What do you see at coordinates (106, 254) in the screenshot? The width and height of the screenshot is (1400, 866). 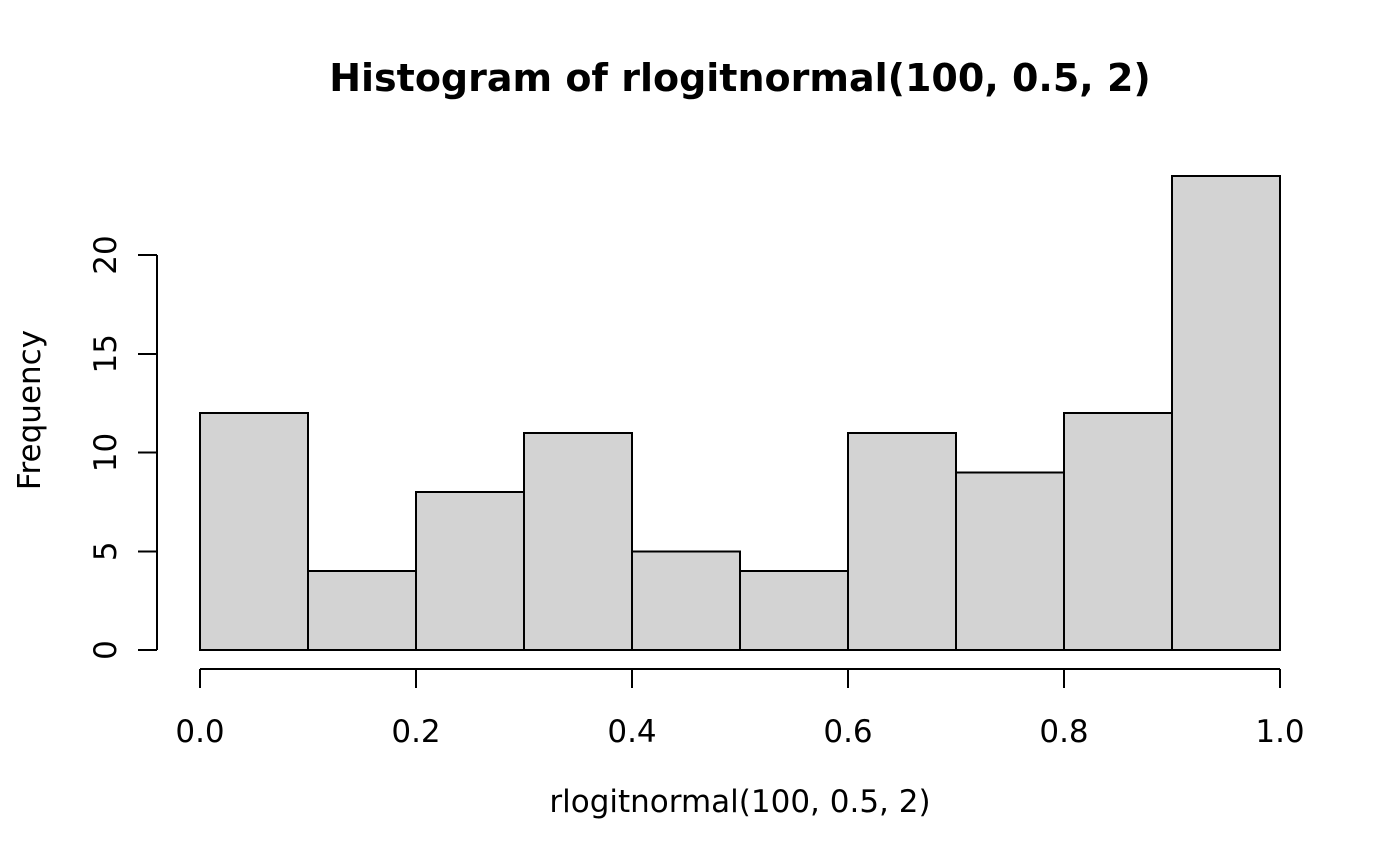 I see `y-tick-label: 20` at bounding box center [106, 254].